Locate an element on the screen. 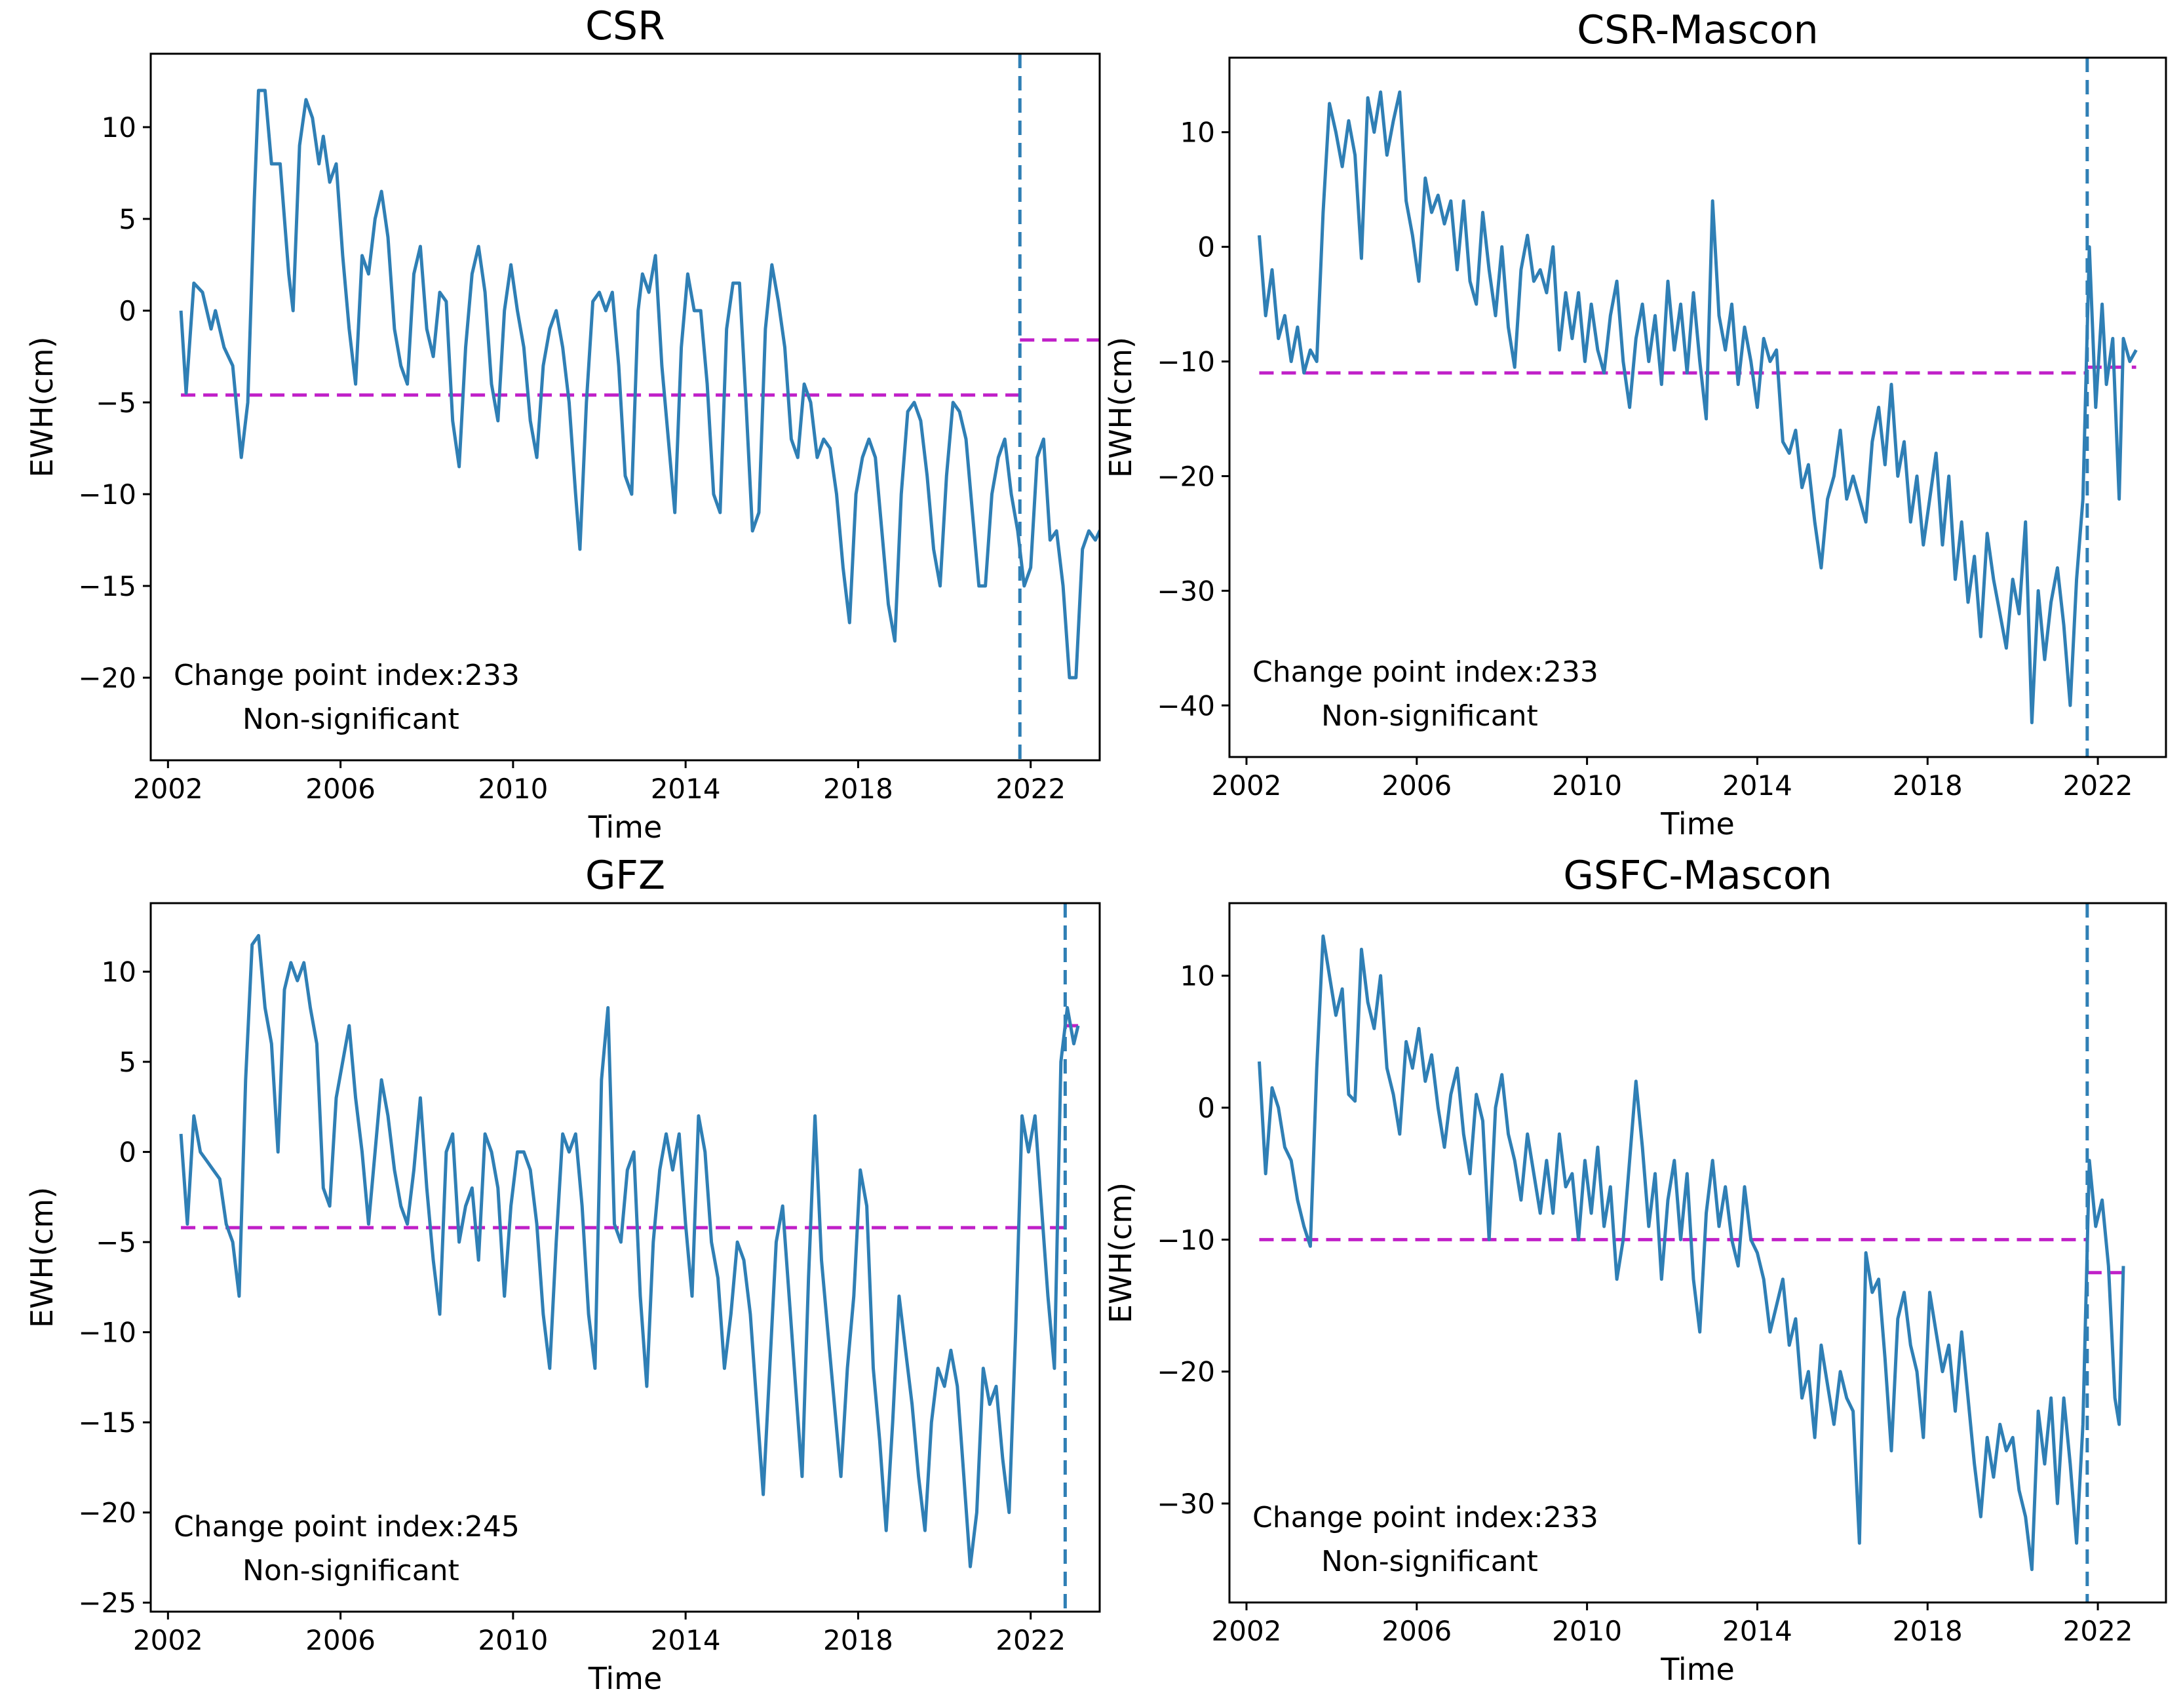  chart-title: GSFC-Mascon is located at coordinates (1697, 876).